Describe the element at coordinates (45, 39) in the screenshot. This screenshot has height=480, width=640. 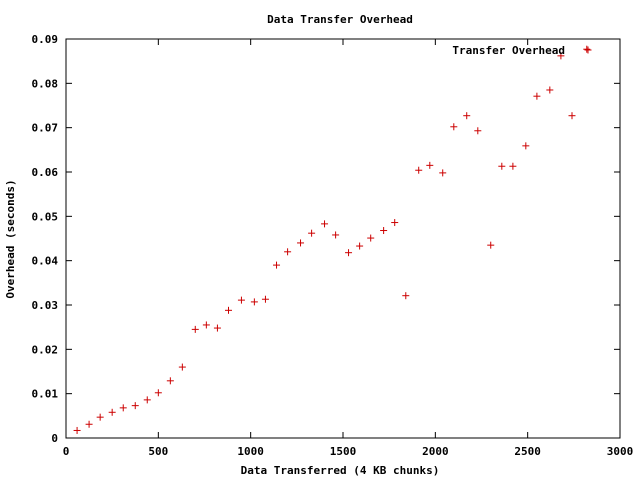
I see `y-tick-label: 0.09` at that location.